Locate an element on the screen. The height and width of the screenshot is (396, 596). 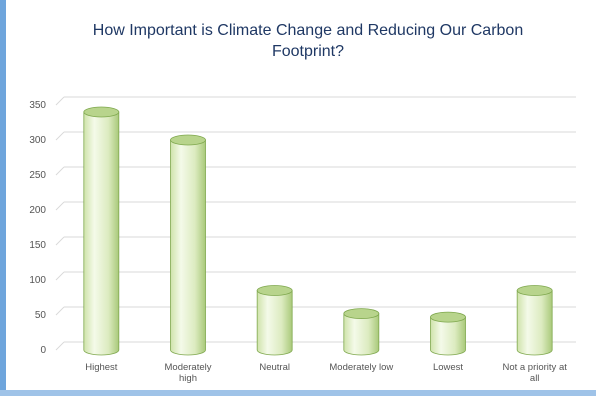
y-tick-label: 300 is located at coordinates (37, 140).